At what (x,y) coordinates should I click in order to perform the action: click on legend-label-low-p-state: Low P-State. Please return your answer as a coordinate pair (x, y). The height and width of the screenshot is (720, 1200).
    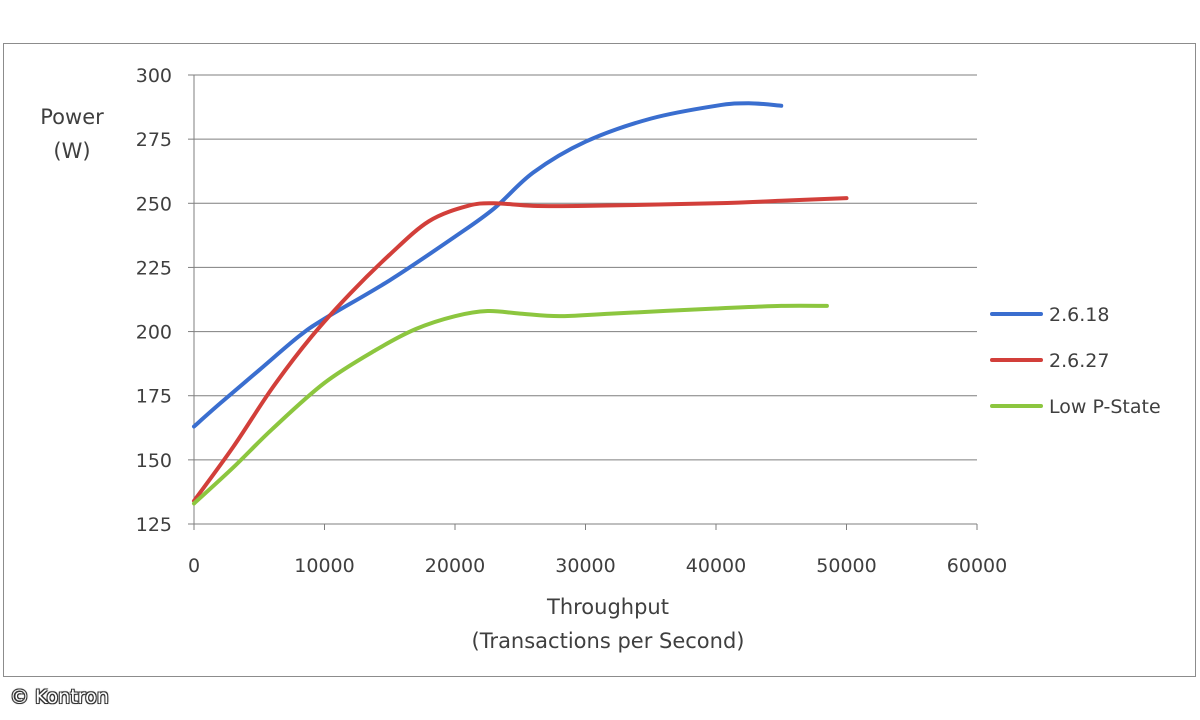
    Looking at the image, I should click on (1105, 407).